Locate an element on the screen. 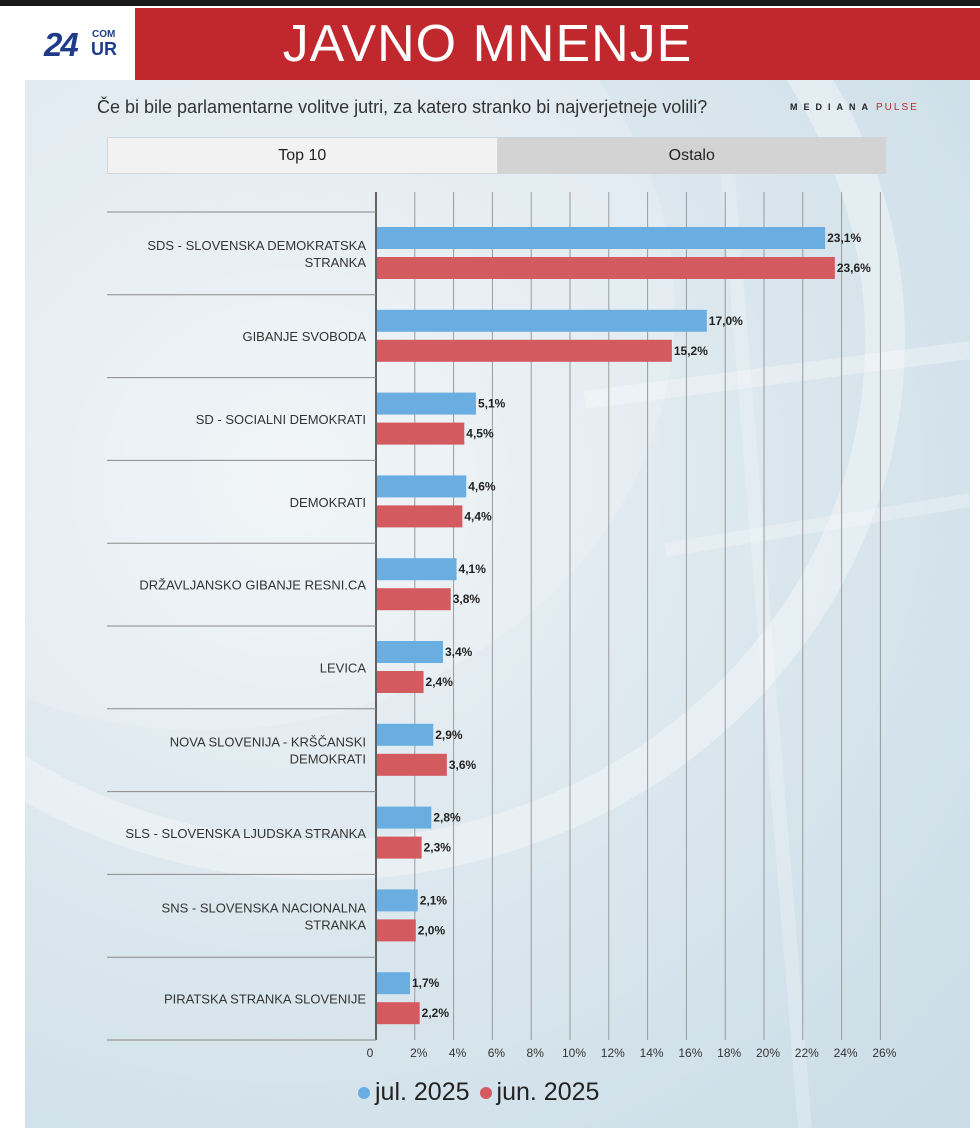 The image size is (980, 1128). legend-item-jun: jun. 2025 is located at coordinates (539, 1092).